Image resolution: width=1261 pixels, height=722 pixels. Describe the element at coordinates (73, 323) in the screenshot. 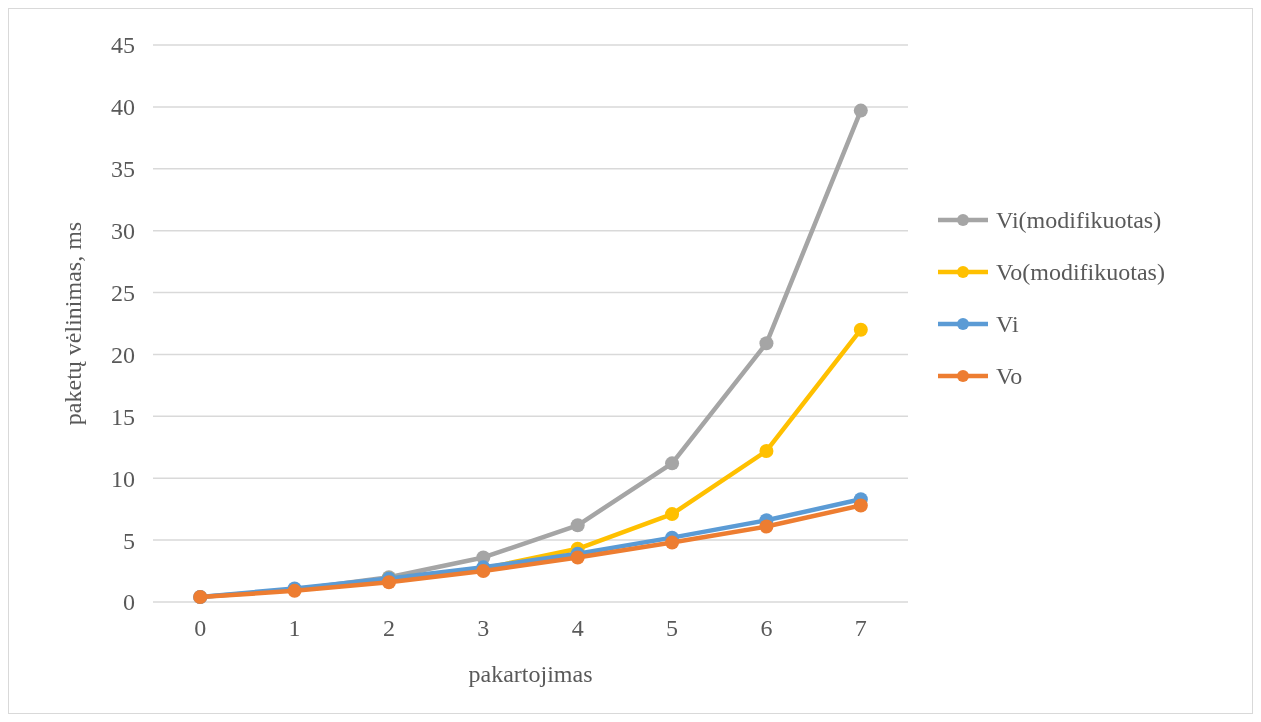

I see `y-axis-title: paketų vėlinimas, ms` at that location.